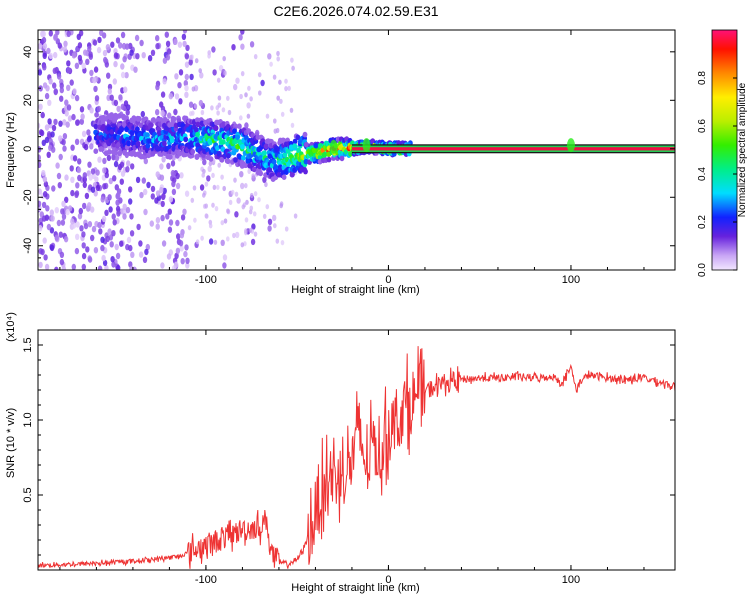 This screenshot has height=600, width=750. I want to click on x-tick-label: 100, so click(571, 280).